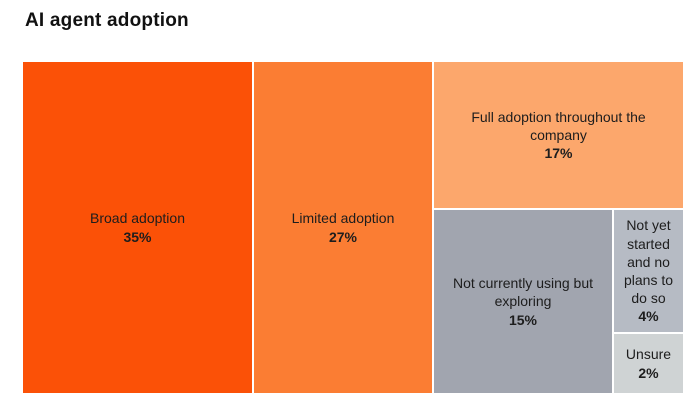 The height and width of the screenshot is (407, 700). I want to click on tile-label: Full adoption throughout the company, so click(558, 125).